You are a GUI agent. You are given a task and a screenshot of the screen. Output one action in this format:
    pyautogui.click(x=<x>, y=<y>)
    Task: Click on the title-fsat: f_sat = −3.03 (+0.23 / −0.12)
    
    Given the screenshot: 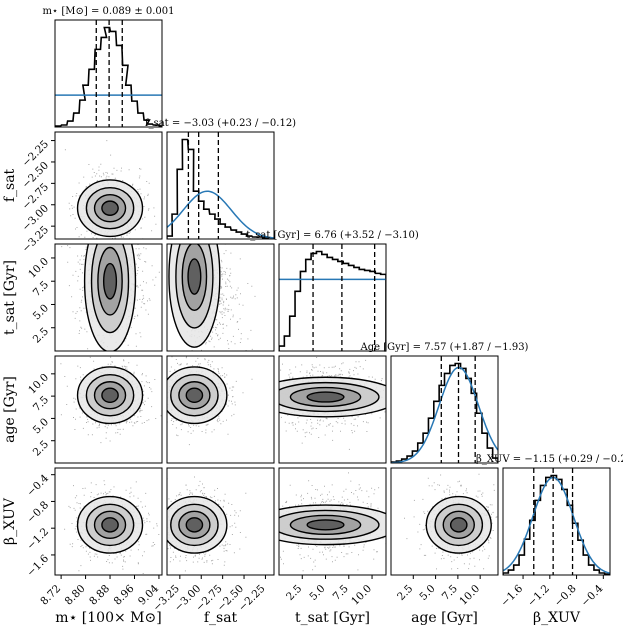 What is the action you would take?
    pyautogui.click(x=220, y=123)
    